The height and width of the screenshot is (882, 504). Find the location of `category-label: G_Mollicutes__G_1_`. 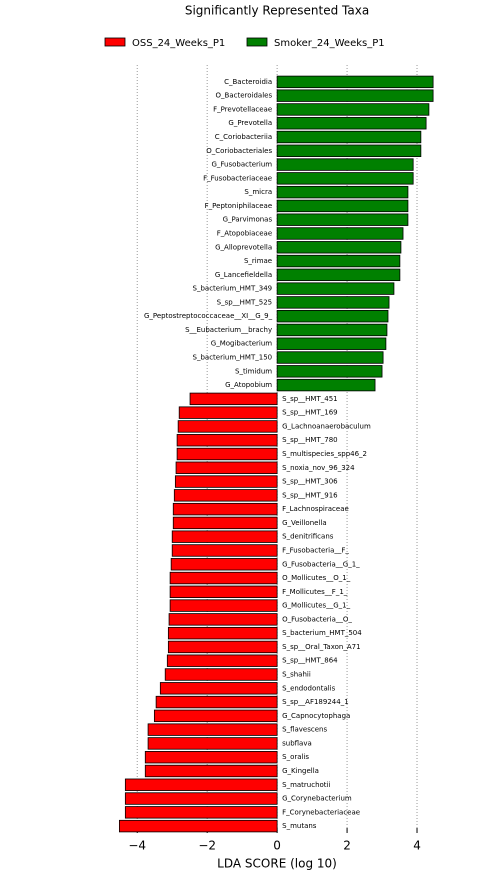

category-label: G_Mollicutes__G_1_ is located at coordinates (316, 606).